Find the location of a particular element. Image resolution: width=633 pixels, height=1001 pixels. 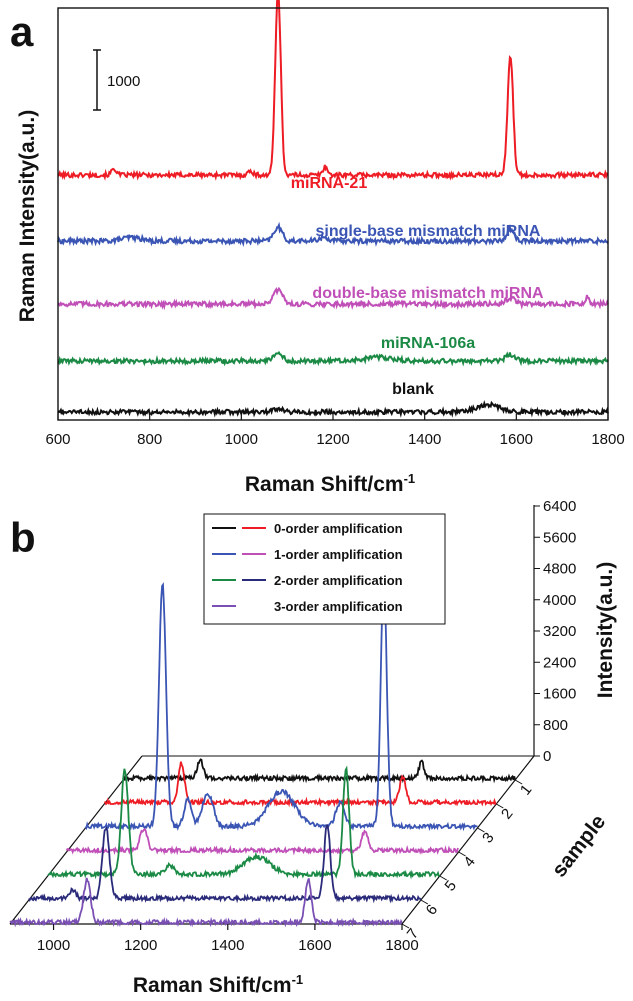

legend-label-1: 1-order amplification is located at coordinates (338, 554).